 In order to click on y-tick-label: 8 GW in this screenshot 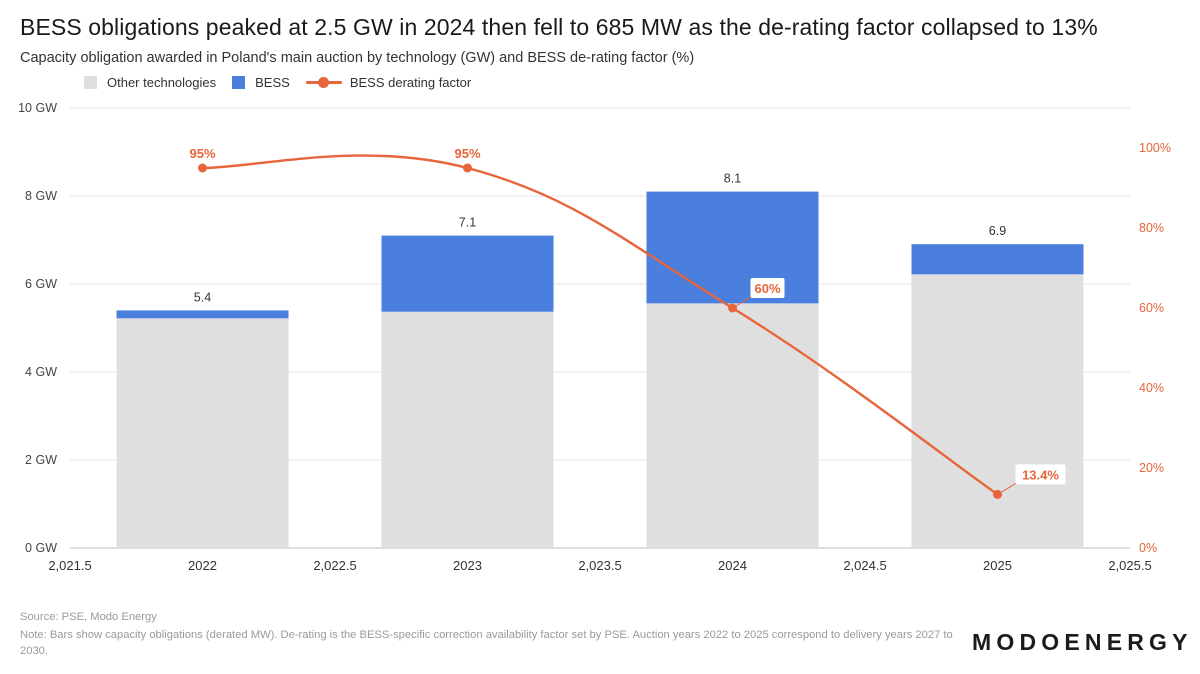, I will do `click(41, 196)`.